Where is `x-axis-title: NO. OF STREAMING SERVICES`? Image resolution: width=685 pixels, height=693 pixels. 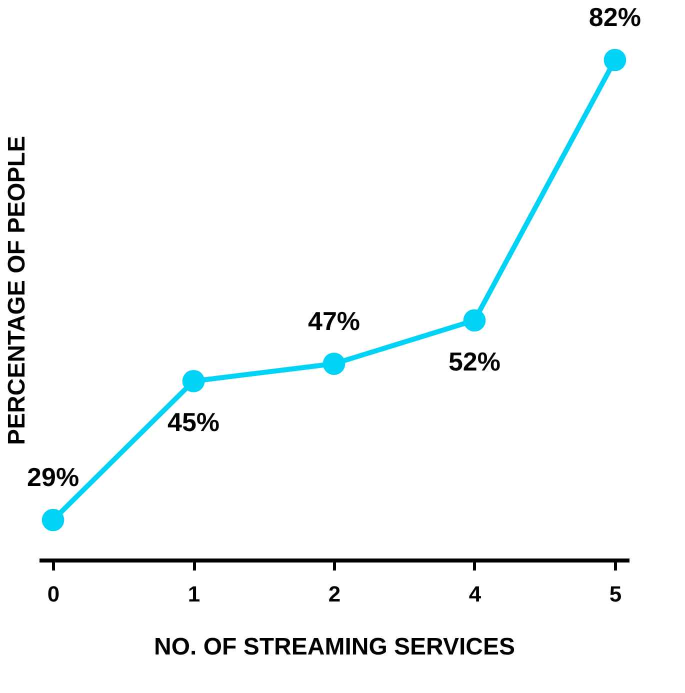
x-axis-title: NO. OF STREAMING SERVICES is located at coordinates (334, 647).